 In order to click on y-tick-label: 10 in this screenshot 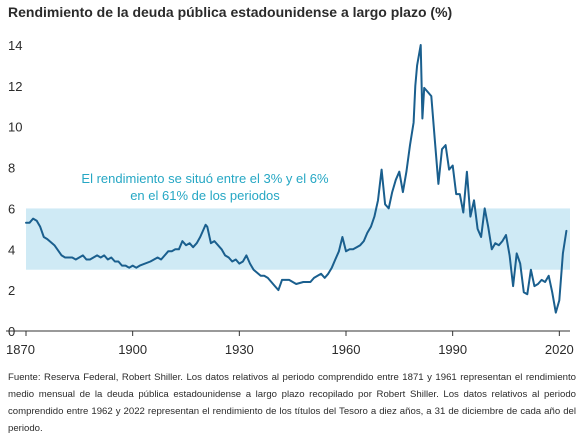, I will do `click(15, 127)`.